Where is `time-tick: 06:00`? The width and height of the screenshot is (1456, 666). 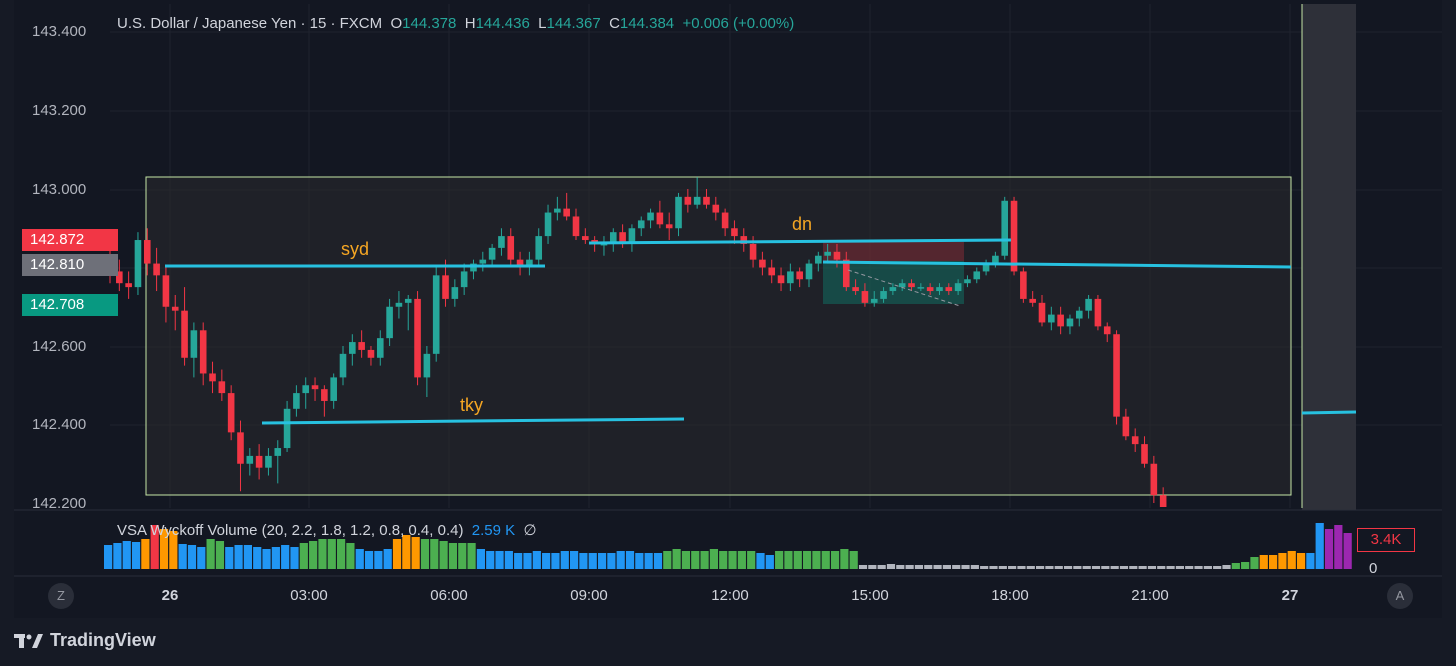
time-tick: 06:00 is located at coordinates (449, 595).